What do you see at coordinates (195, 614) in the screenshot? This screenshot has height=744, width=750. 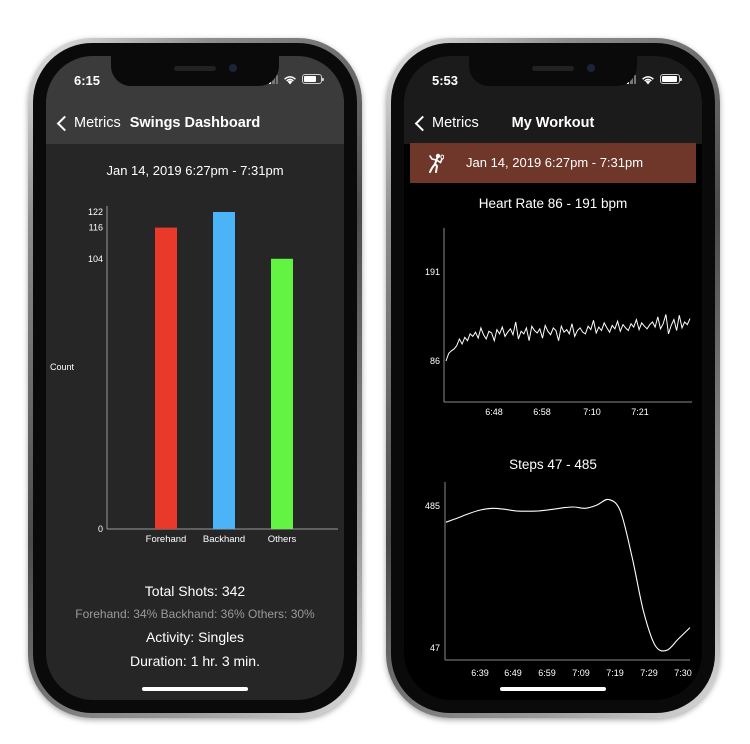 I see `shot-percentages: Forehand: 34% Backhand: 36% Others: 30%` at bounding box center [195, 614].